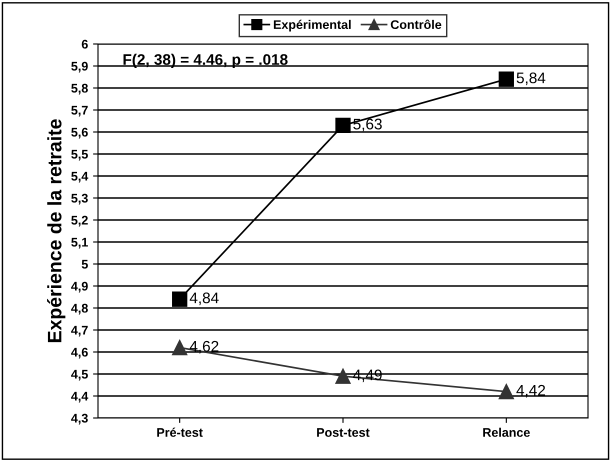 The width and height of the screenshot is (611, 461). Describe the element at coordinates (85, 264) in the screenshot. I see `y-tick-label: 5` at that location.